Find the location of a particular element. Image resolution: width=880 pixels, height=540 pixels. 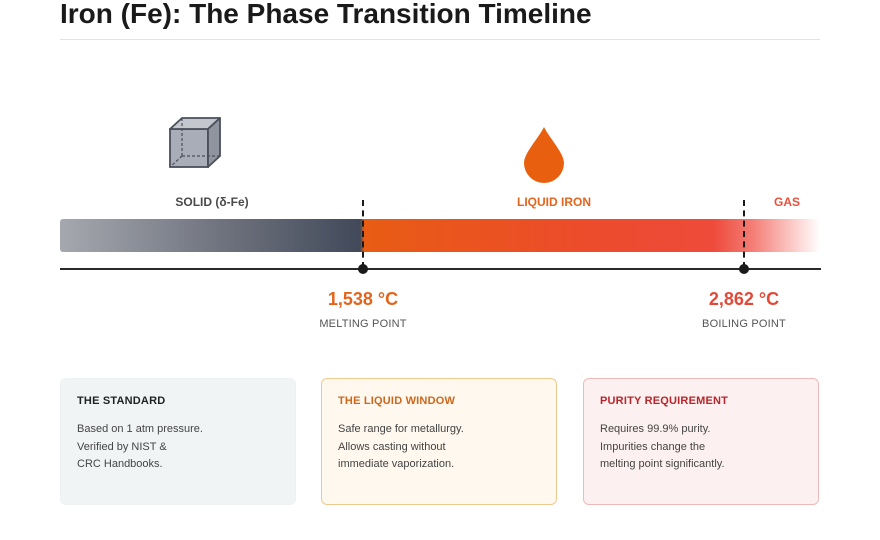

melting-point-dot is located at coordinates (363, 269).